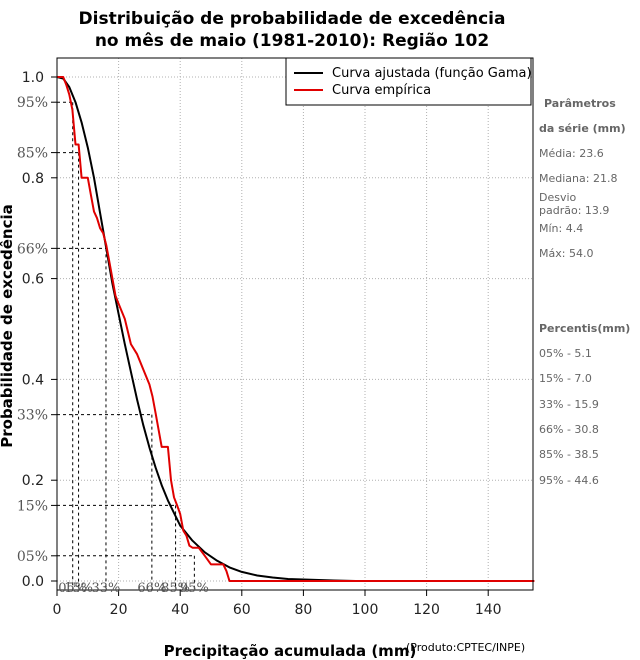 This screenshot has width=640, height=660. Describe the element at coordinates (57, 610) in the screenshot. I see `x-tick-label: 0` at that location.